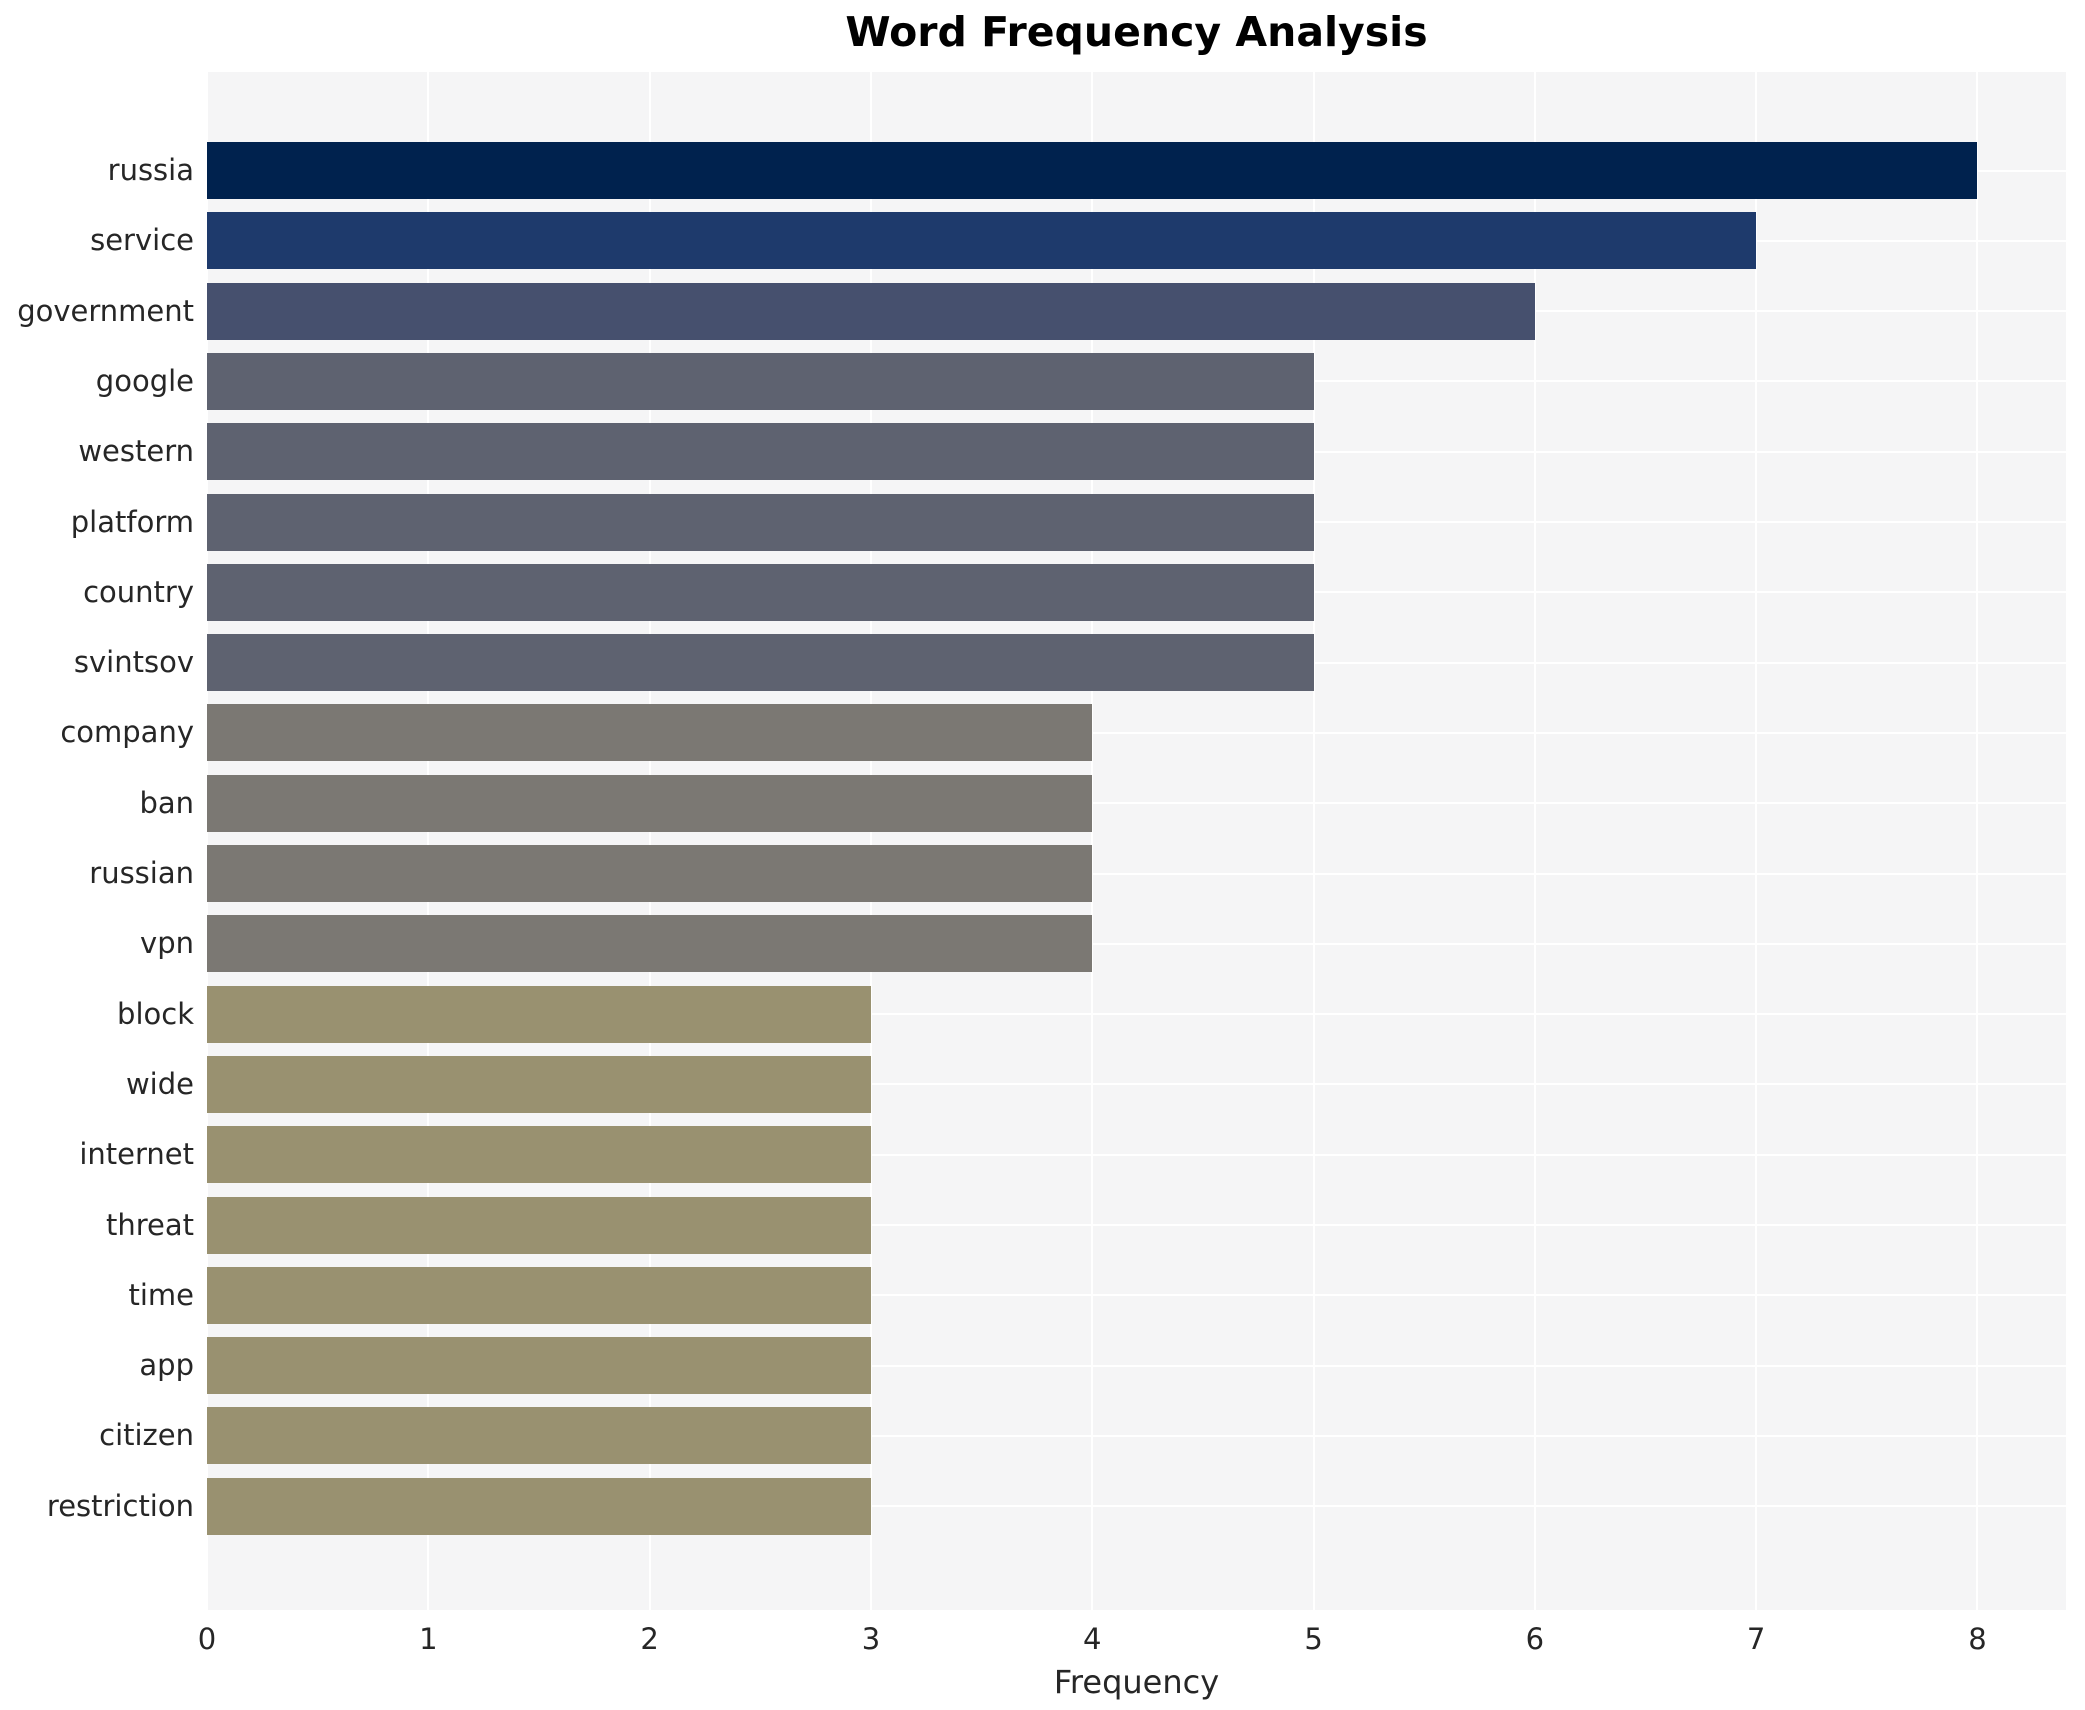 The height and width of the screenshot is (1710, 2085). What do you see at coordinates (760, 381) in the screenshot?
I see `bar-google` at bounding box center [760, 381].